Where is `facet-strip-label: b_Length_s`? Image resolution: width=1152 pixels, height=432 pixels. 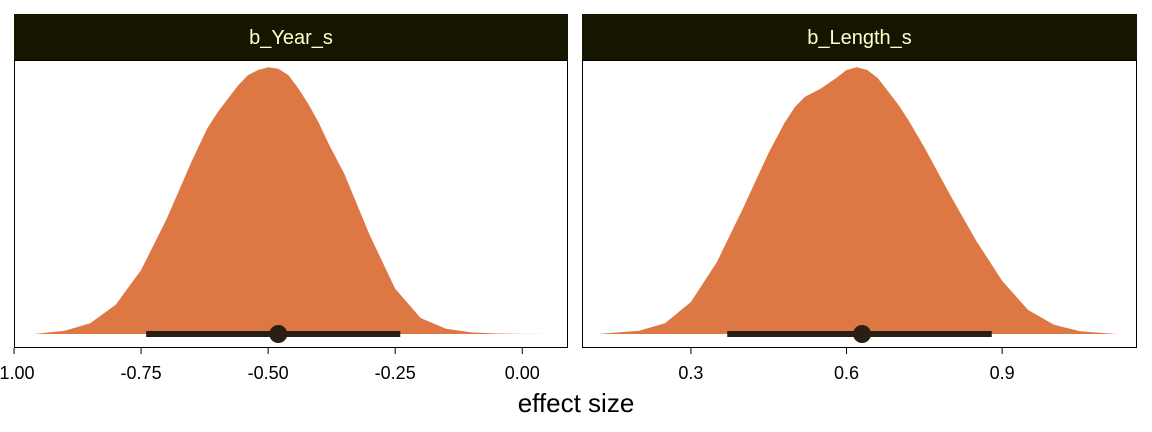 facet-strip-label: b_Length_s is located at coordinates (859, 38).